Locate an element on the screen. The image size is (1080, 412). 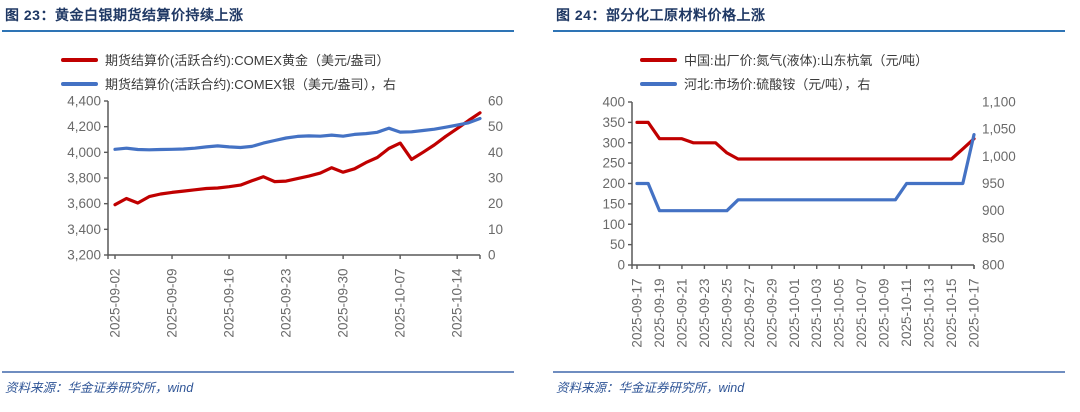
svg-text: 20 is located at coordinates (495, 203).